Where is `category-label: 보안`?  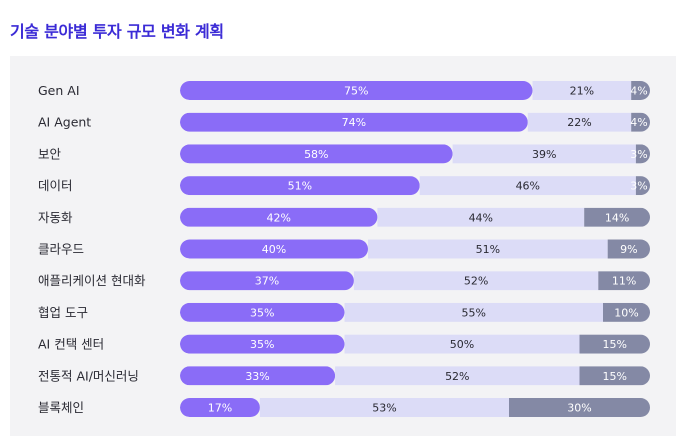 category-label: 보안 is located at coordinates (50, 153).